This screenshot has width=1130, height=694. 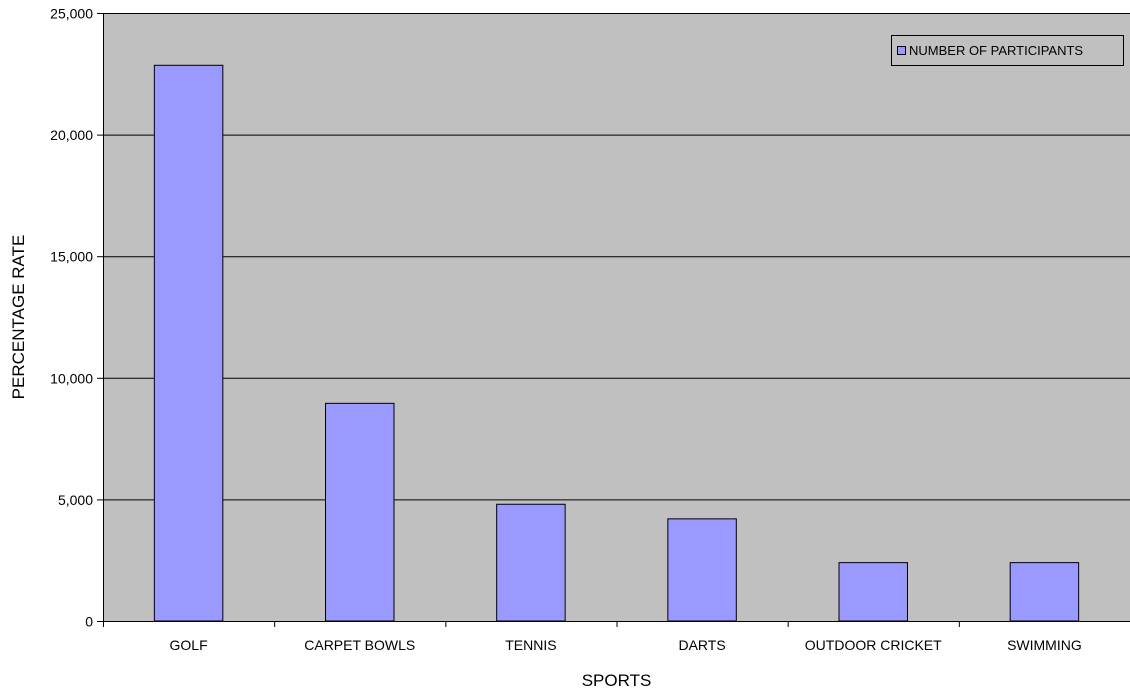 I want to click on legend: NUMBER OF PARTICIPANTS, so click(x=1007, y=50).